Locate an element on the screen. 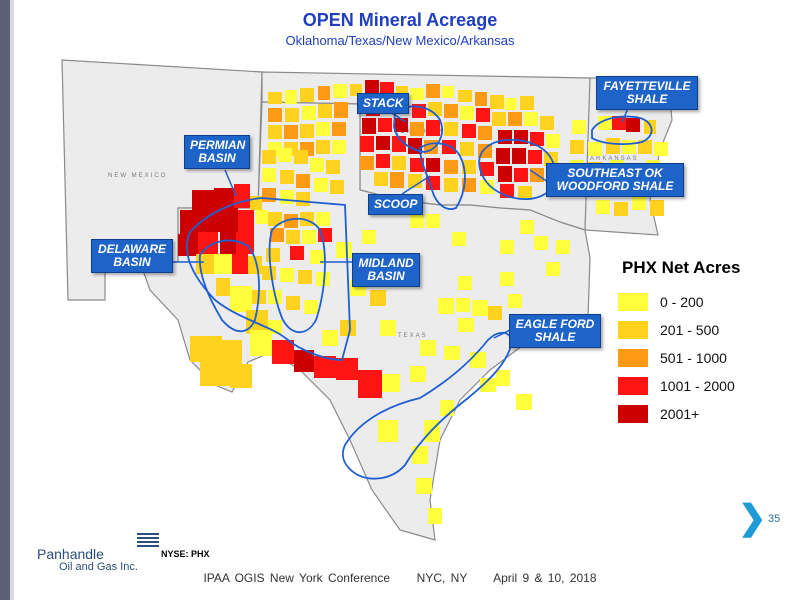  logo-name: Panhandle is located at coordinates (70, 554).